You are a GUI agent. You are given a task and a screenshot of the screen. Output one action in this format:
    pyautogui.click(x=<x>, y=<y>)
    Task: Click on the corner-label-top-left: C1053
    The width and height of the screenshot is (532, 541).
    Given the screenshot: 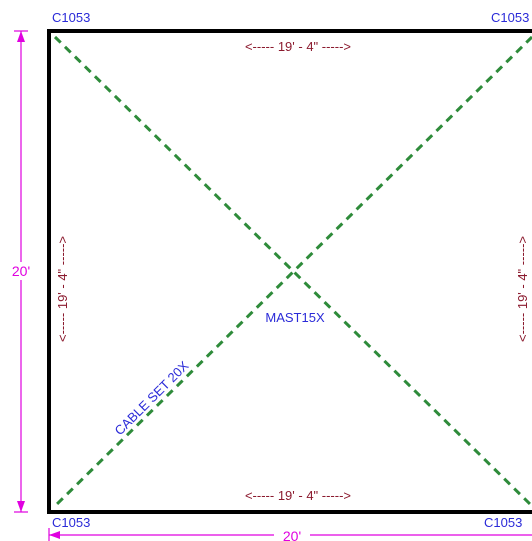 What is the action you would take?
    pyautogui.click(x=71, y=17)
    